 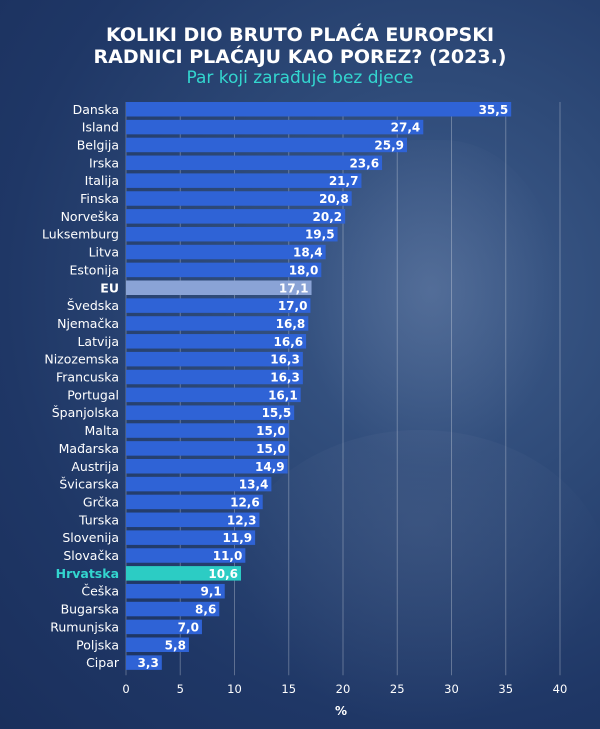 I want to click on bar-slovacka, so click(x=186, y=555).